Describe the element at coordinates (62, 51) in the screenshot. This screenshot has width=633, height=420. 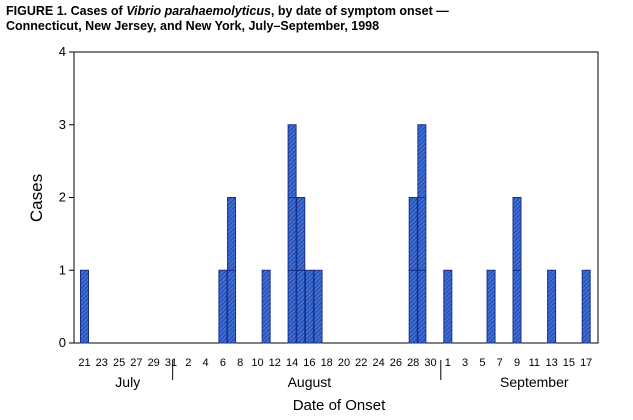
I see `y-tick-label: 4` at that location.